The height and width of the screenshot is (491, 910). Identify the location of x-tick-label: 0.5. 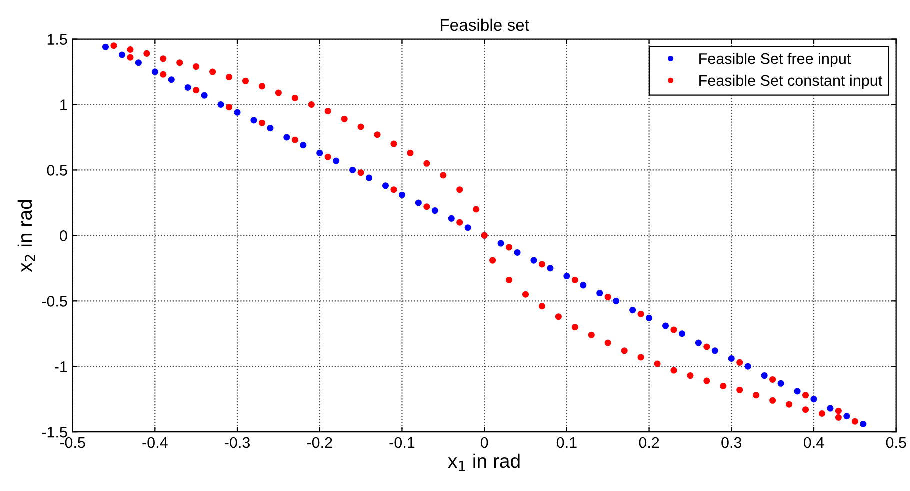
(896, 442).